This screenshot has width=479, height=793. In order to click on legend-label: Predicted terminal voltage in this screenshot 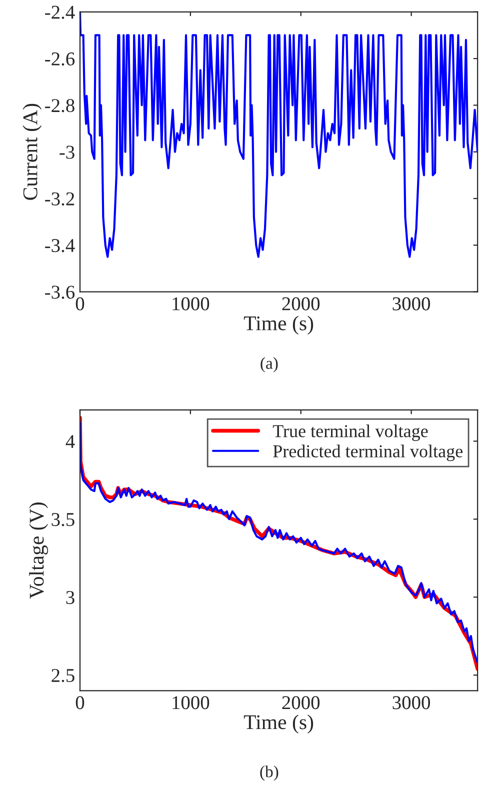, I will do `click(367, 453)`.